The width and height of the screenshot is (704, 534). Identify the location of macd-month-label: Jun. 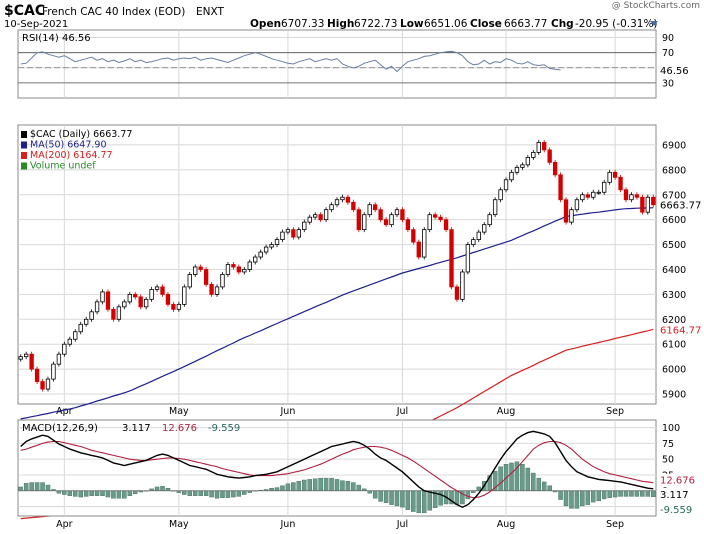
(288, 524).